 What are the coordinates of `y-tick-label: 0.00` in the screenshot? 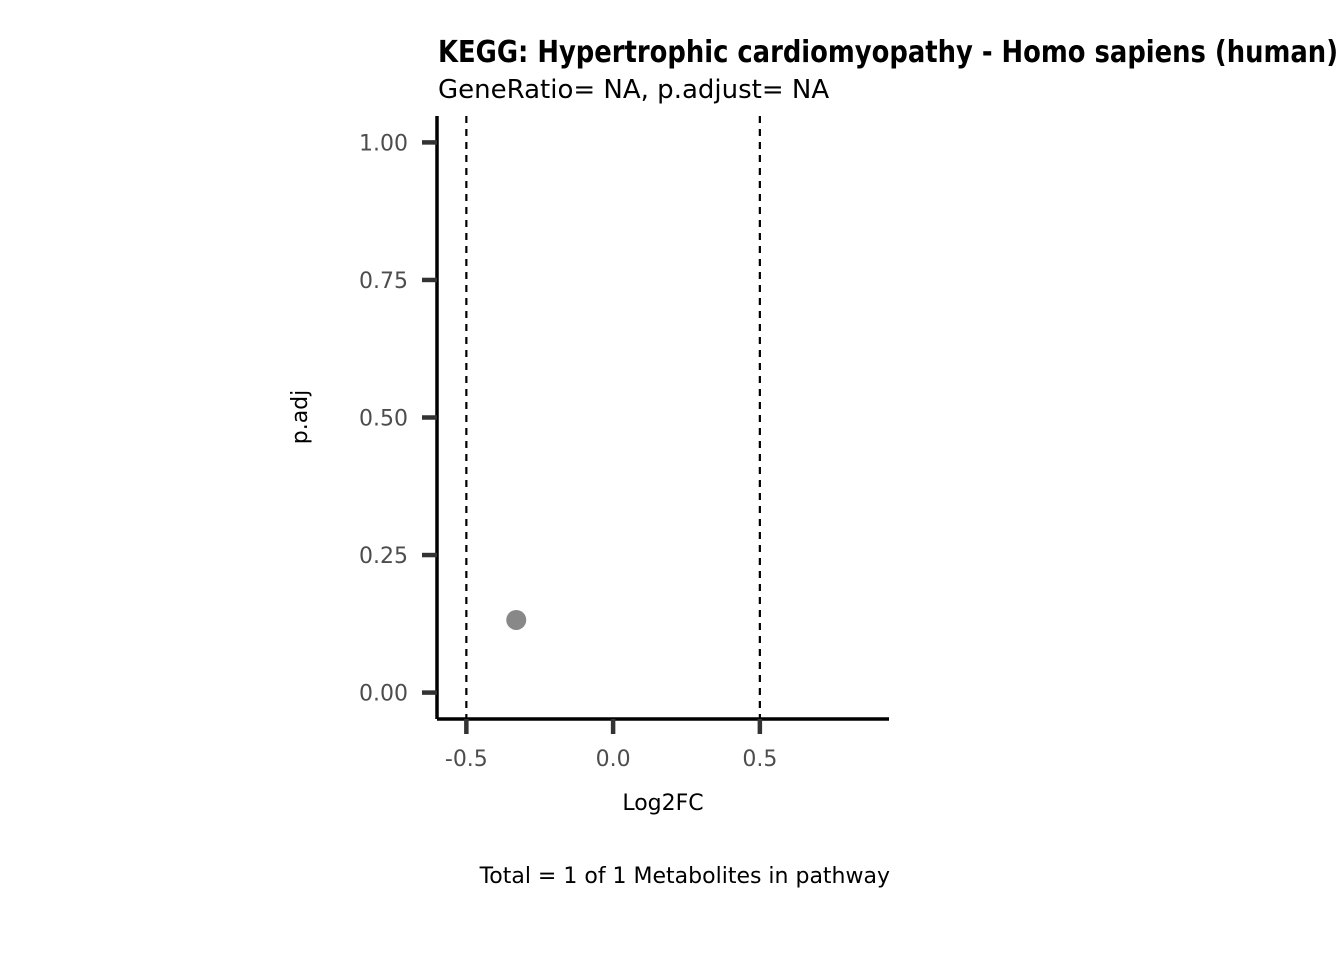 It's located at (383, 694).